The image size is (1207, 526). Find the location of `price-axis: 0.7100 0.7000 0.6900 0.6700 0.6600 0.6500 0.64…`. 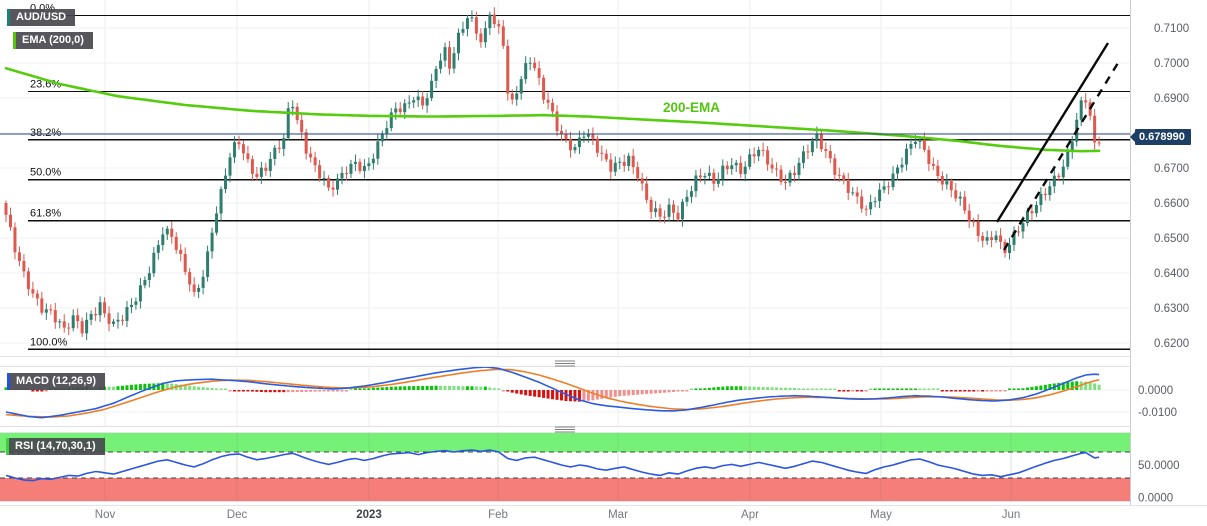

price-axis: 0.7100 0.7000 0.6900 0.6700 0.6600 0.6500 0.64… is located at coordinates (1163, 264).